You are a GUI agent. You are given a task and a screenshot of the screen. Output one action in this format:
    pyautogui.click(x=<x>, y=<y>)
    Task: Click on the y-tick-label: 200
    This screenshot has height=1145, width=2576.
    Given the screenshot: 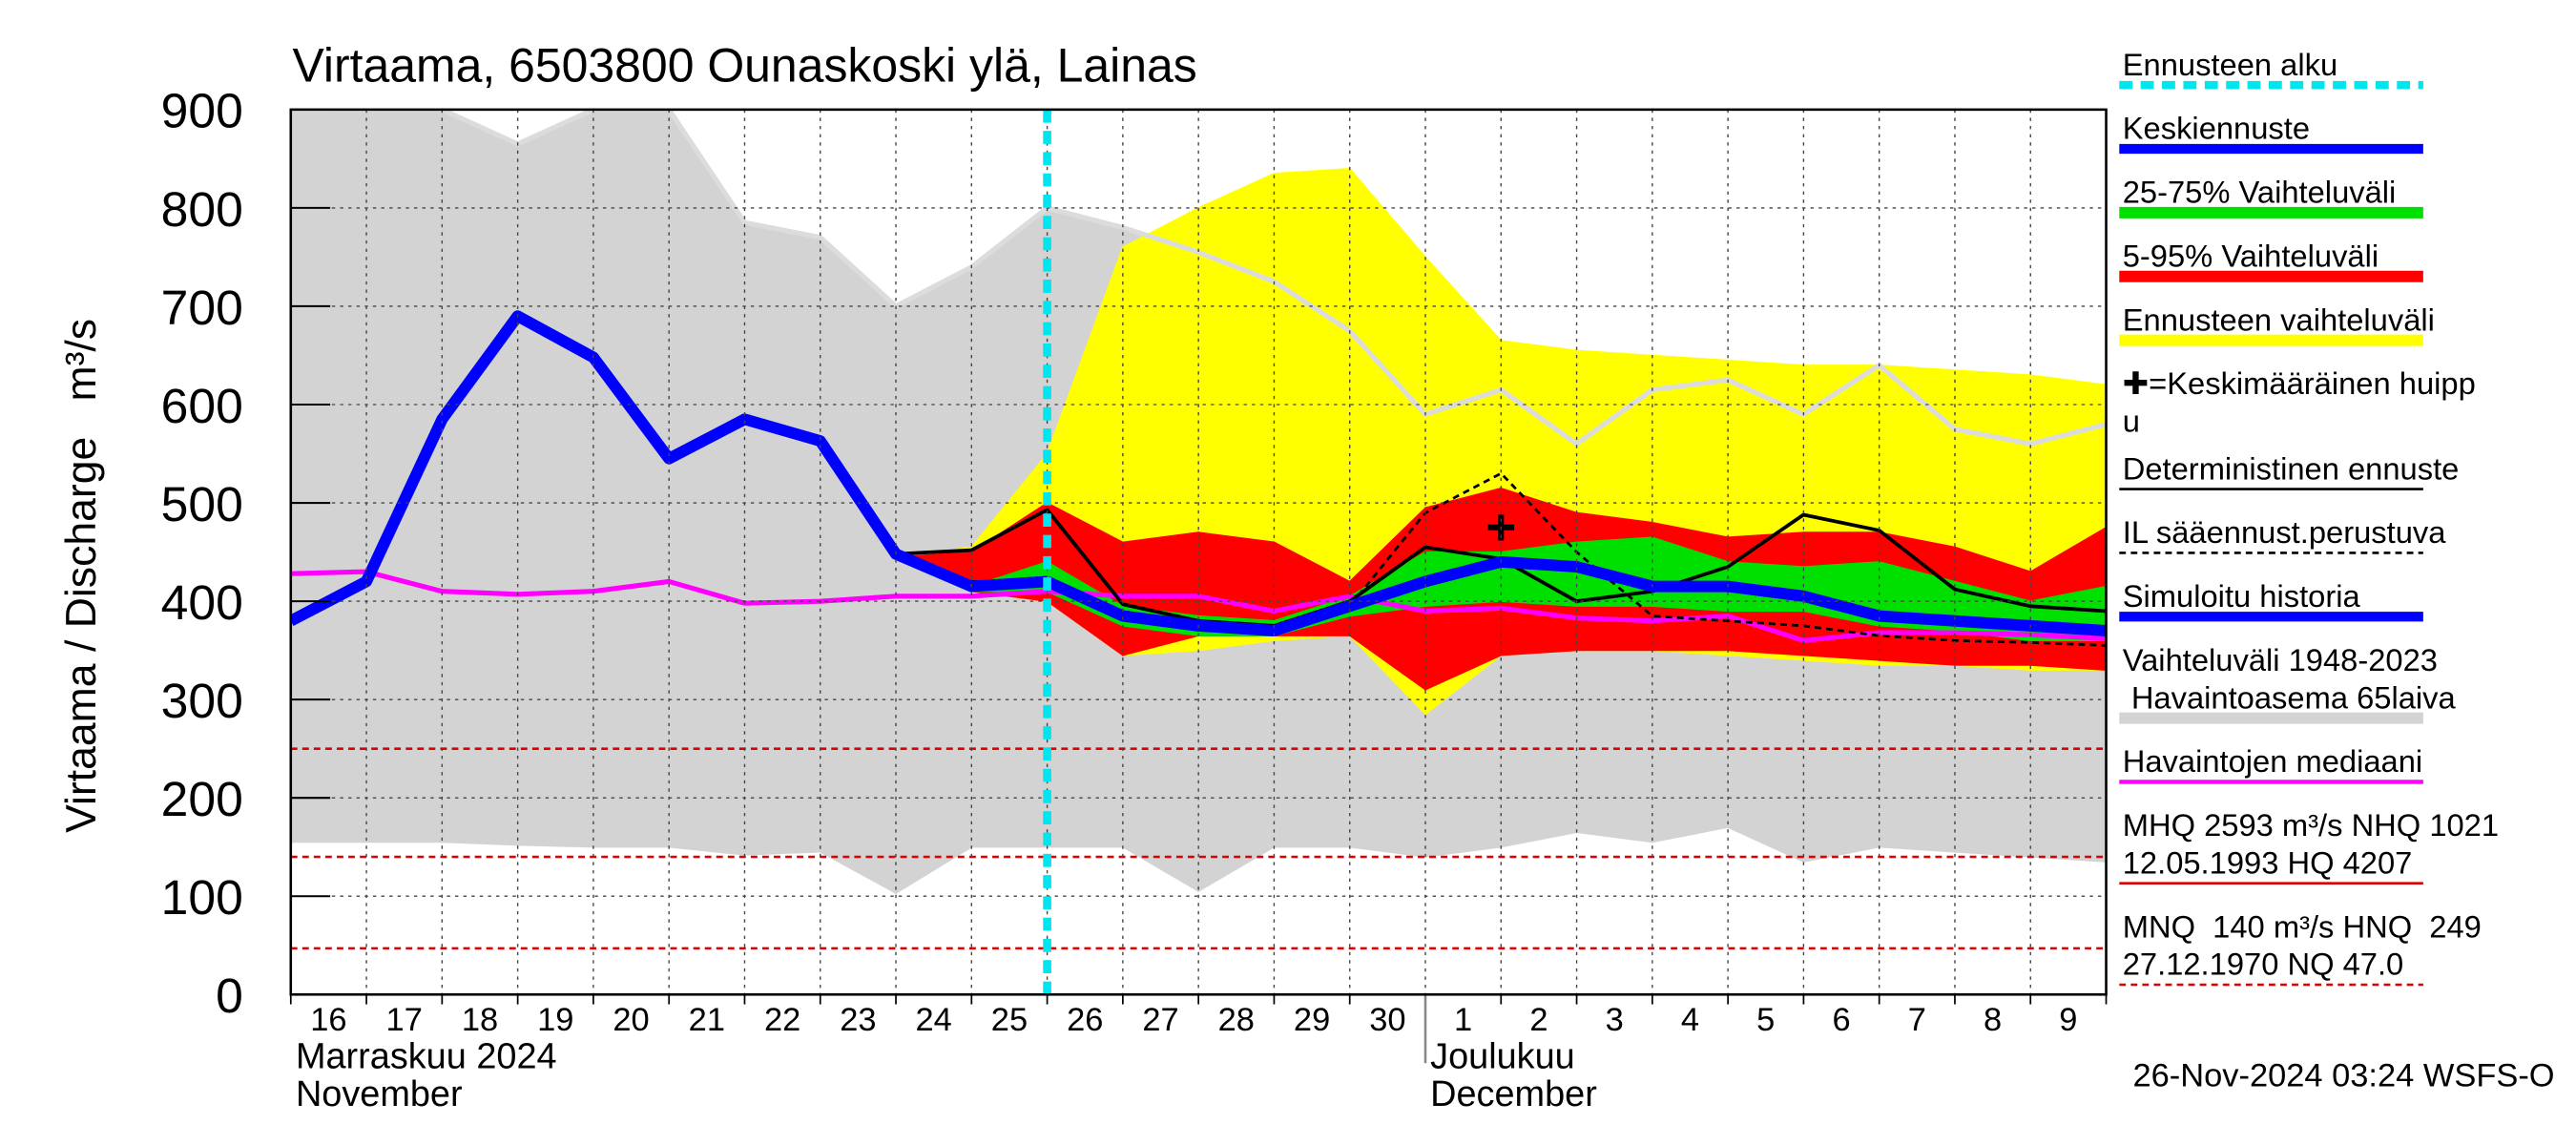 What is the action you would take?
    pyautogui.click(x=202, y=799)
    